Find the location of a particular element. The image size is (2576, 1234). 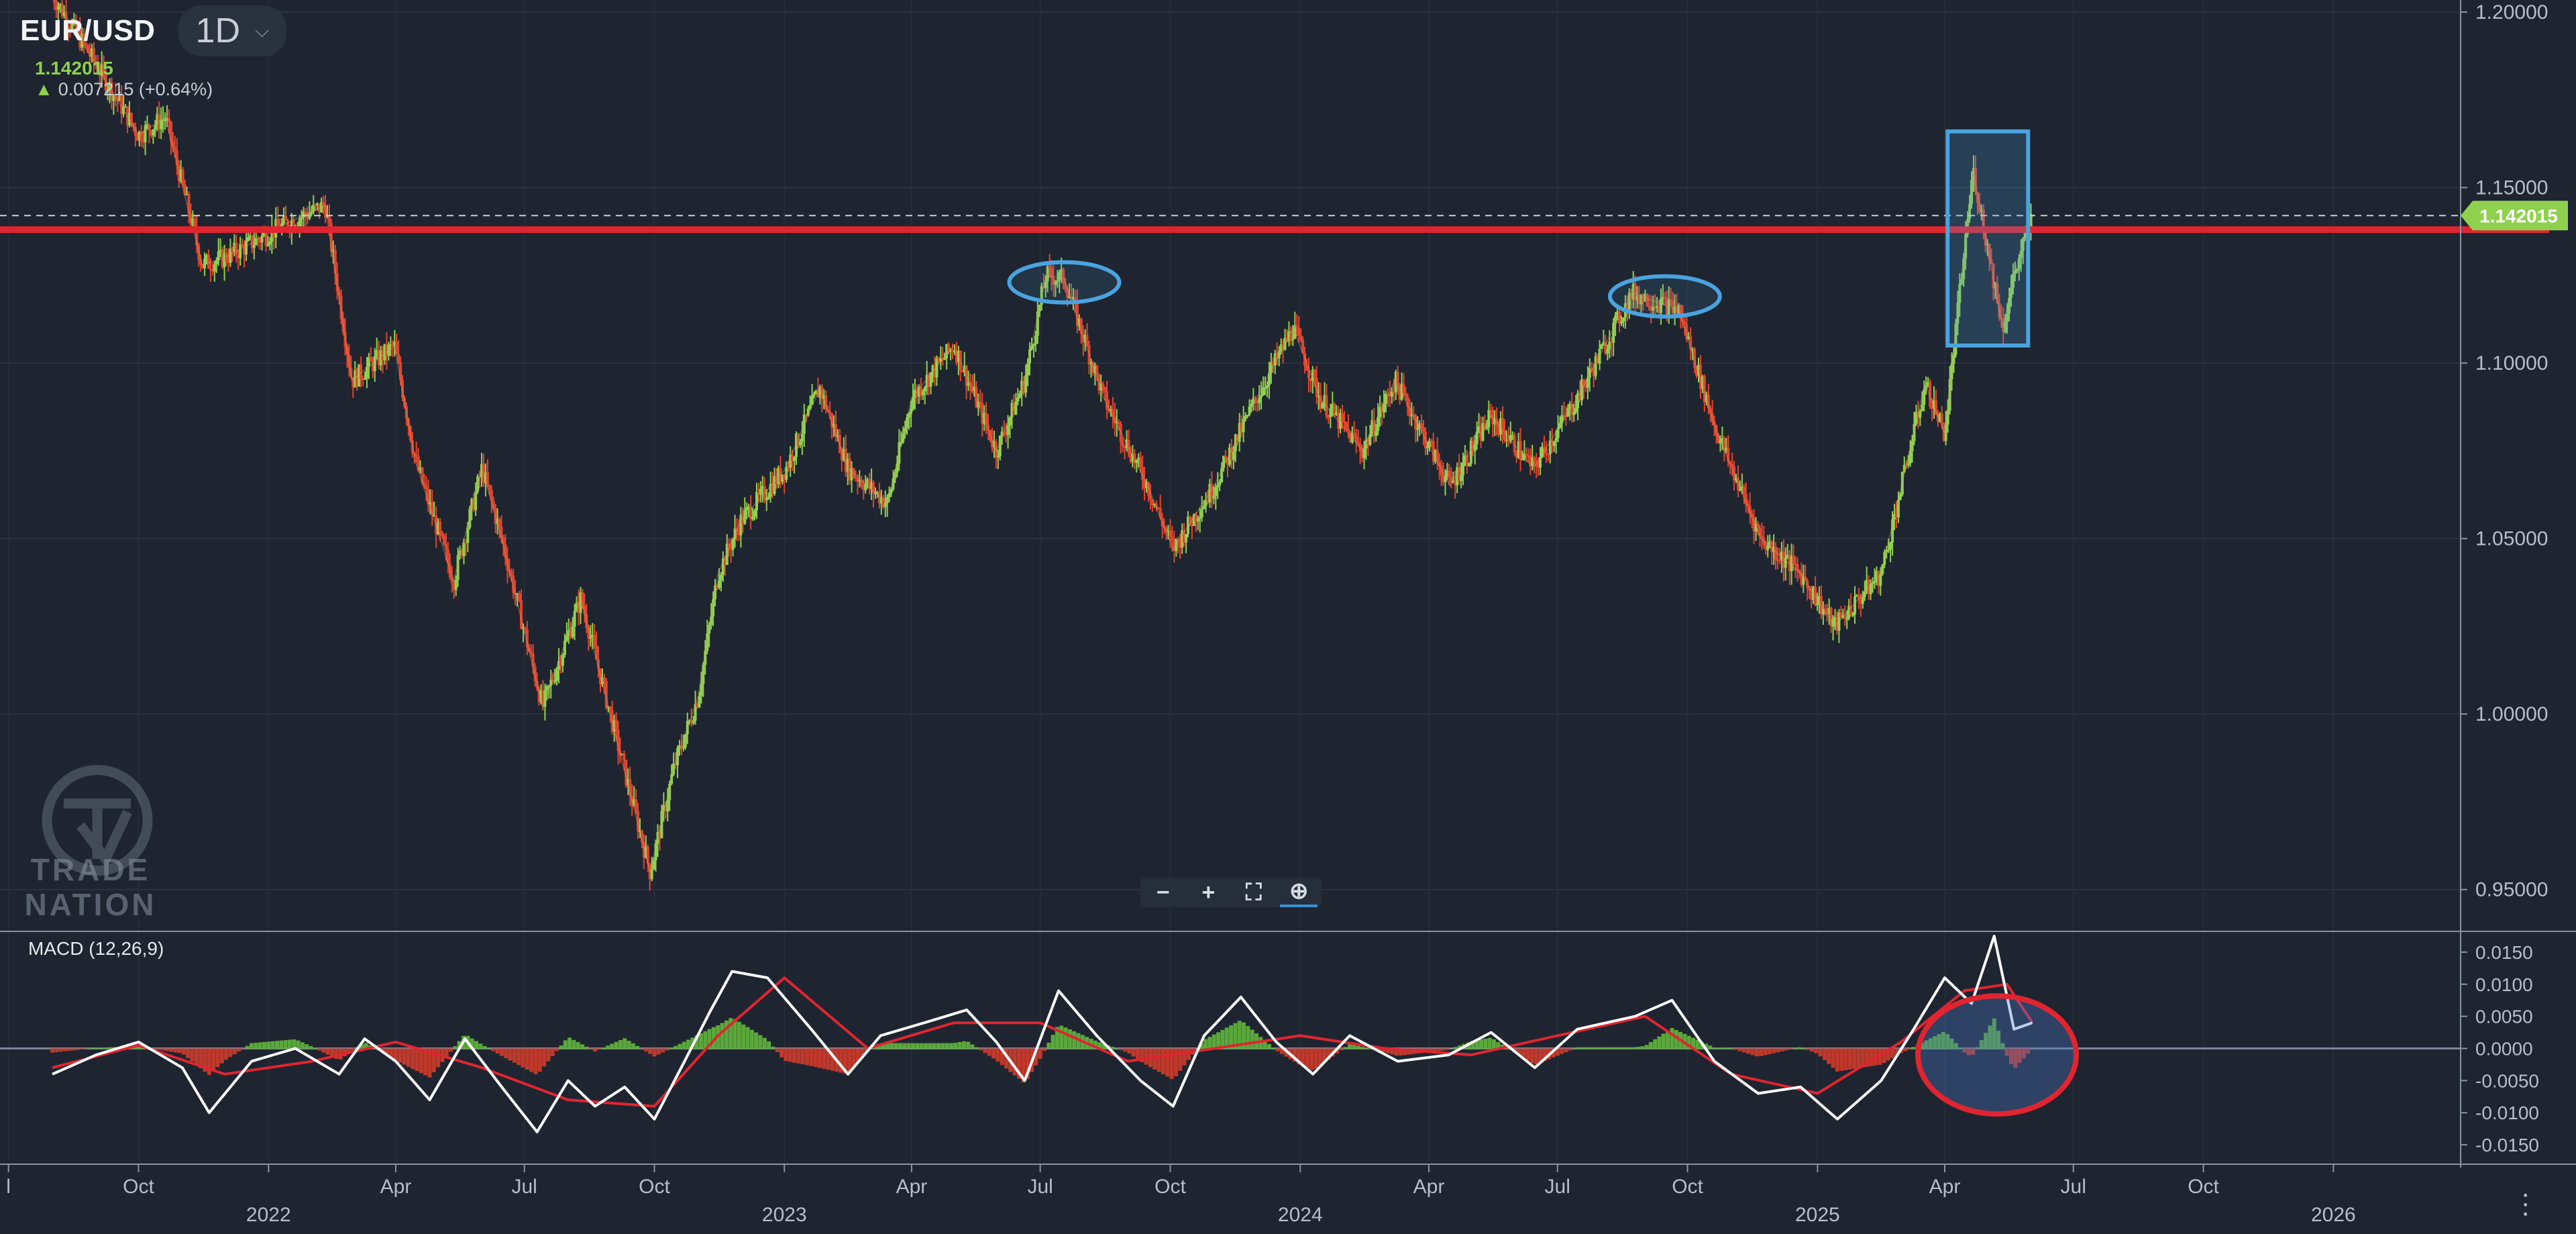

timeframe-dropdown: 1D ⌵ is located at coordinates (232, 30).